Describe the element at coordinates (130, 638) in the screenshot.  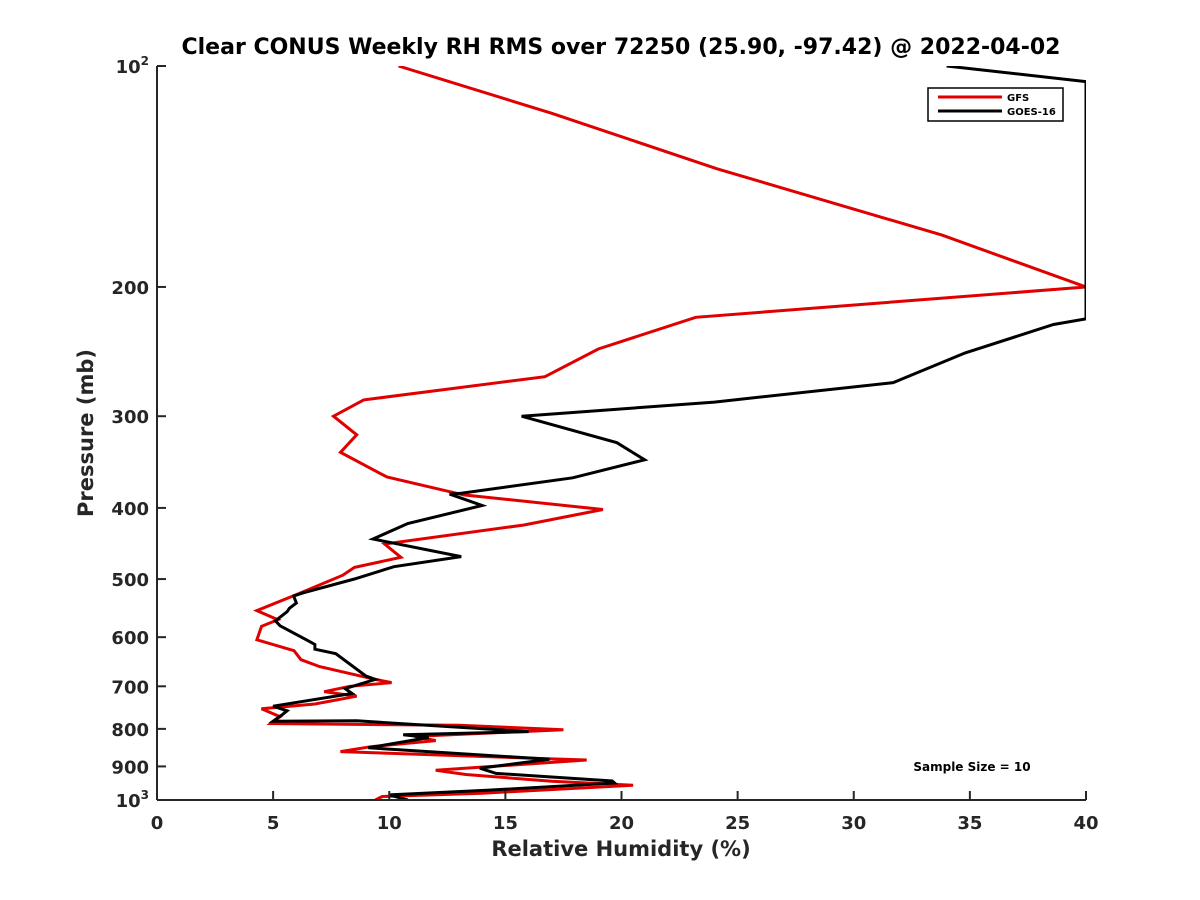
I see `y-tick-label: 600` at that location.